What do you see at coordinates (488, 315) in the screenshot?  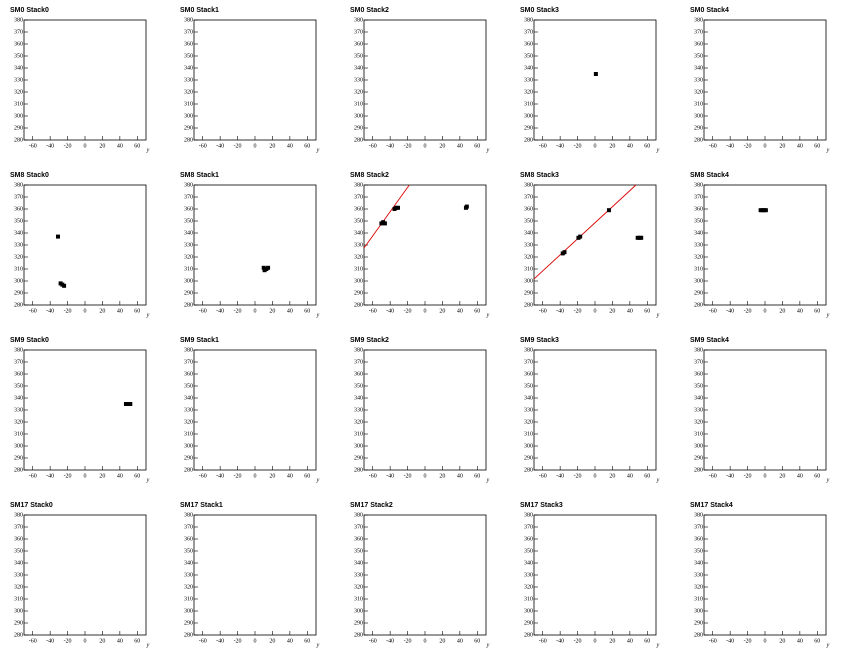 I see `x-axis-title: y` at bounding box center [488, 315].